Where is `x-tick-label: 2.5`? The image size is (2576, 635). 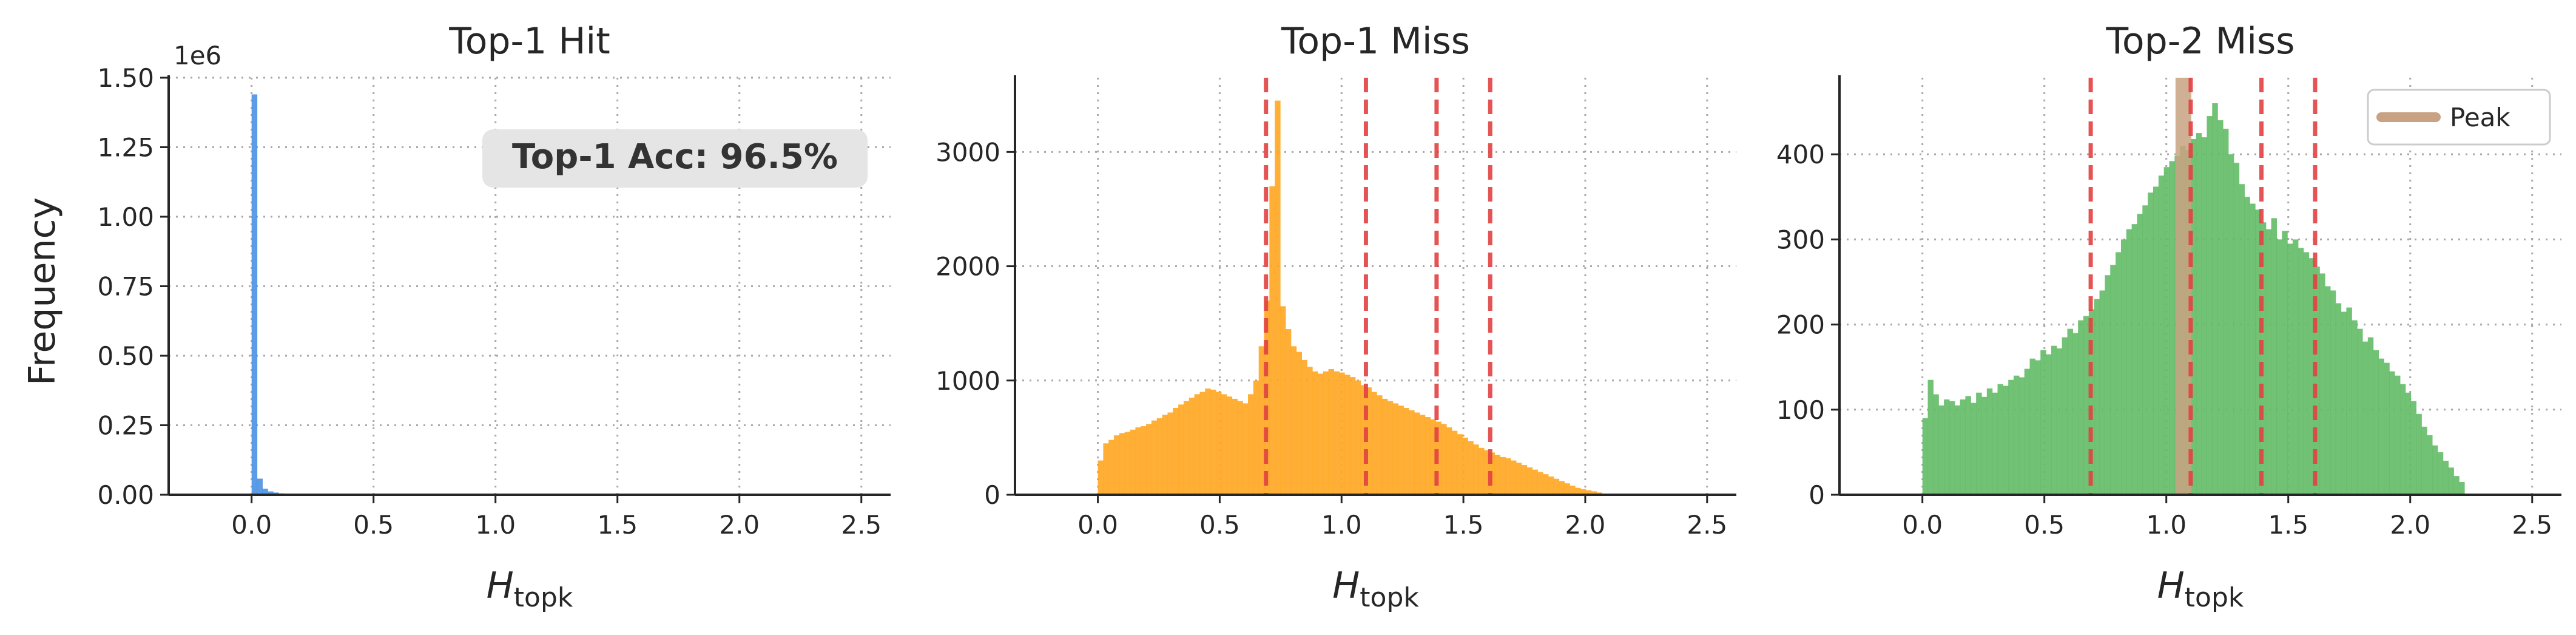
x-tick-label: 2.5 is located at coordinates (861, 525).